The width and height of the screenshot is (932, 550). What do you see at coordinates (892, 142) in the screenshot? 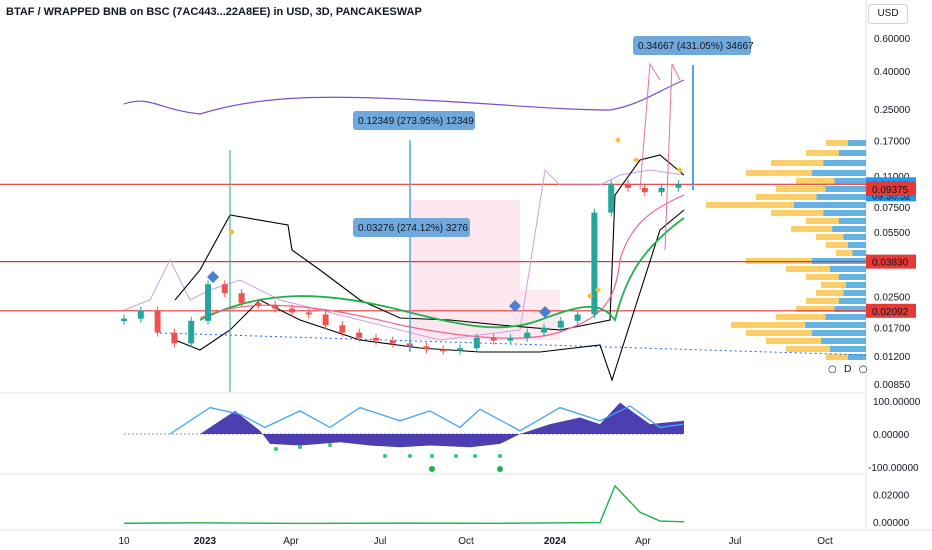
I see `price-axis-tick: 0.17000` at bounding box center [892, 142].